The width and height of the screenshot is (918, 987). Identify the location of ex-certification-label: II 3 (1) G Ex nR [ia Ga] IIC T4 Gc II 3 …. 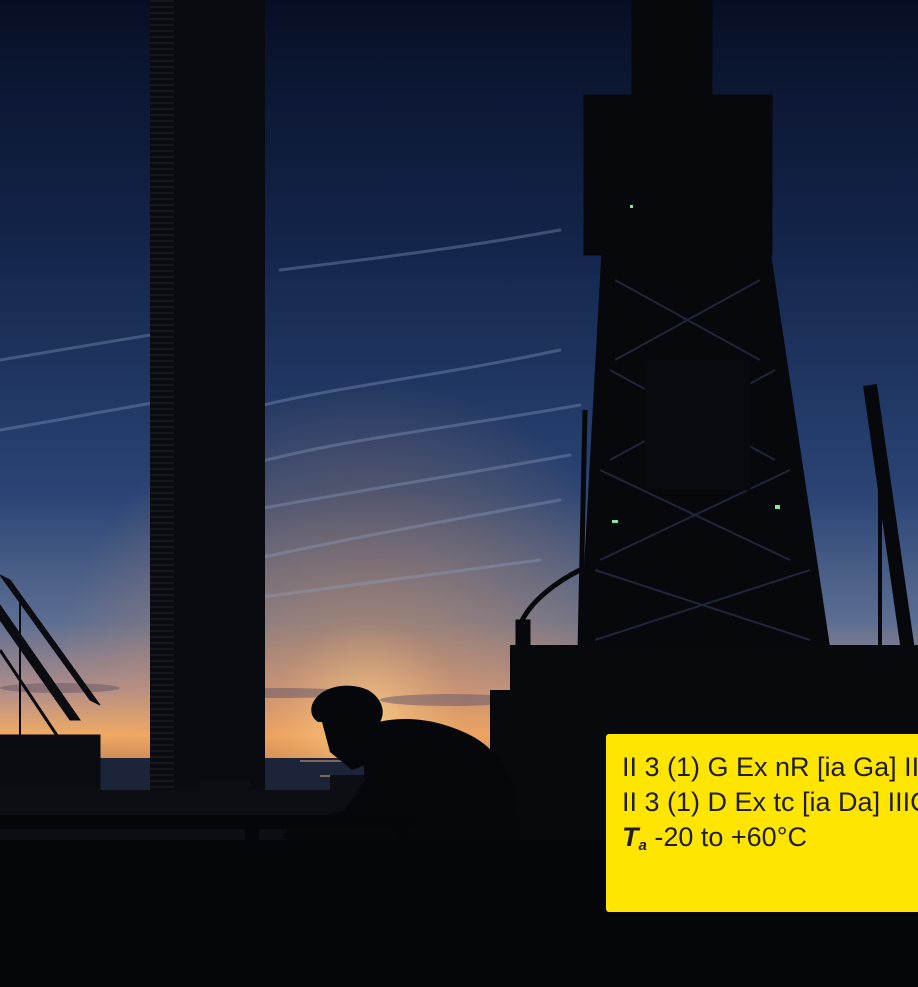
(762, 823).